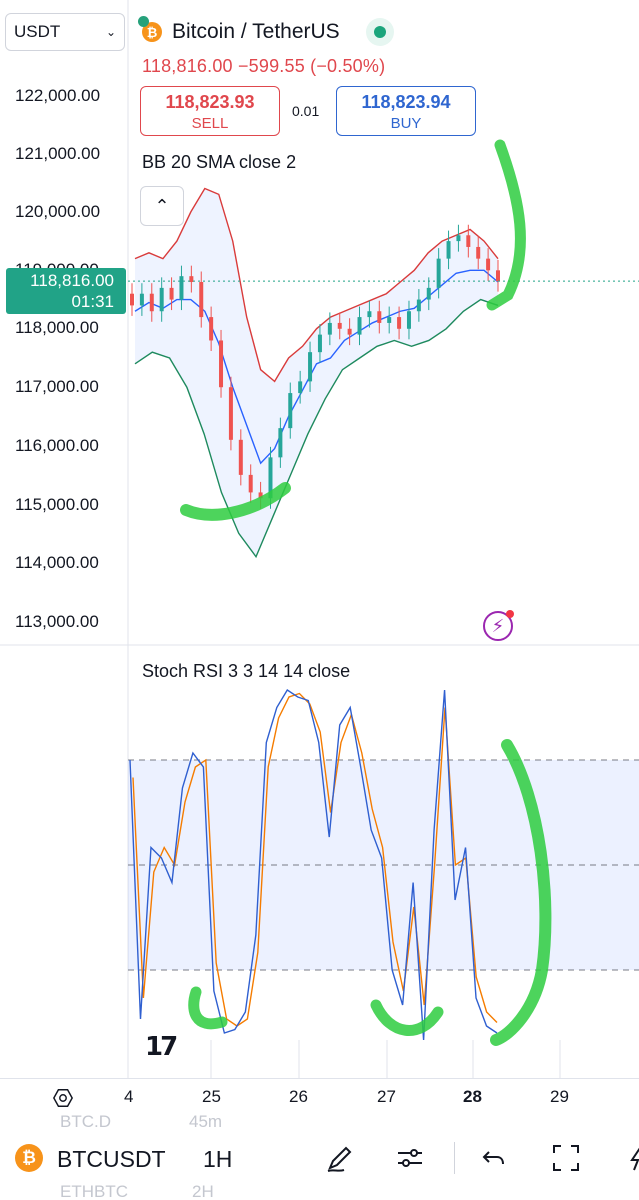 This screenshot has width=639, height=1200. Describe the element at coordinates (559, 1096) in the screenshot. I see `date-label: 29` at that location.